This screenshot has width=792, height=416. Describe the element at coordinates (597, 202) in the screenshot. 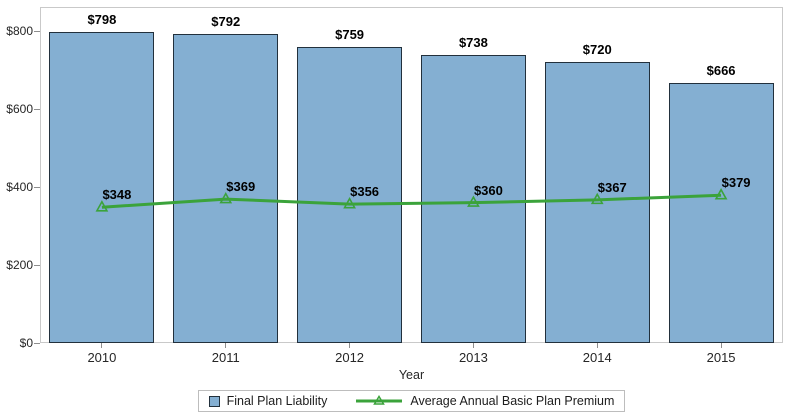

I see `bar-2014` at that location.